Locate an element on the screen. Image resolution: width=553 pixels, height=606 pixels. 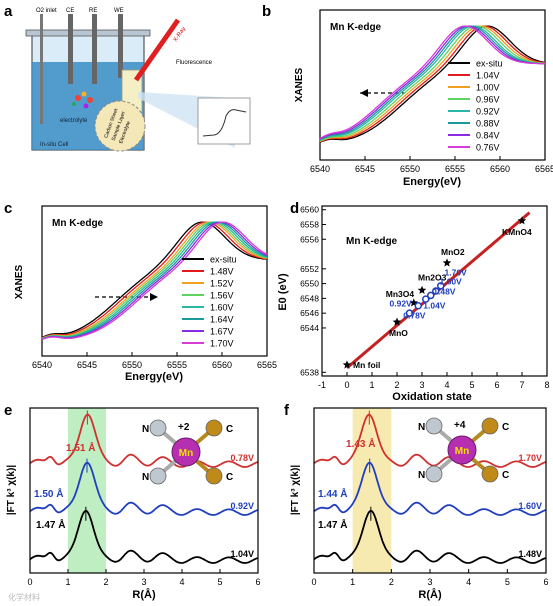
series-label: 1.60V is located at coordinates (530, 506).